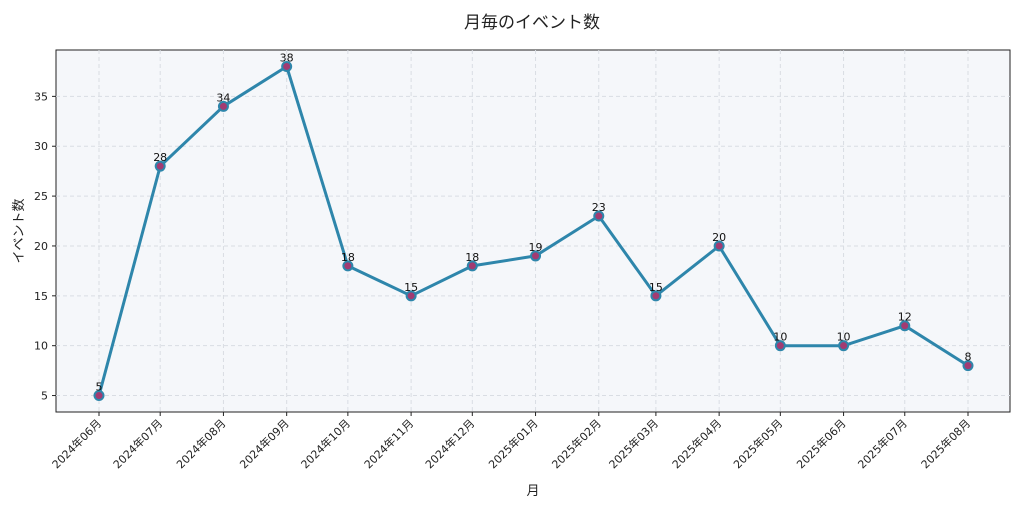 This screenshot has height=512, width=1024. What do you see at coordinates (696, 443) in the screenshot?
I see `x-tick-label: 2025年04月` at bounding box center [696, 443].